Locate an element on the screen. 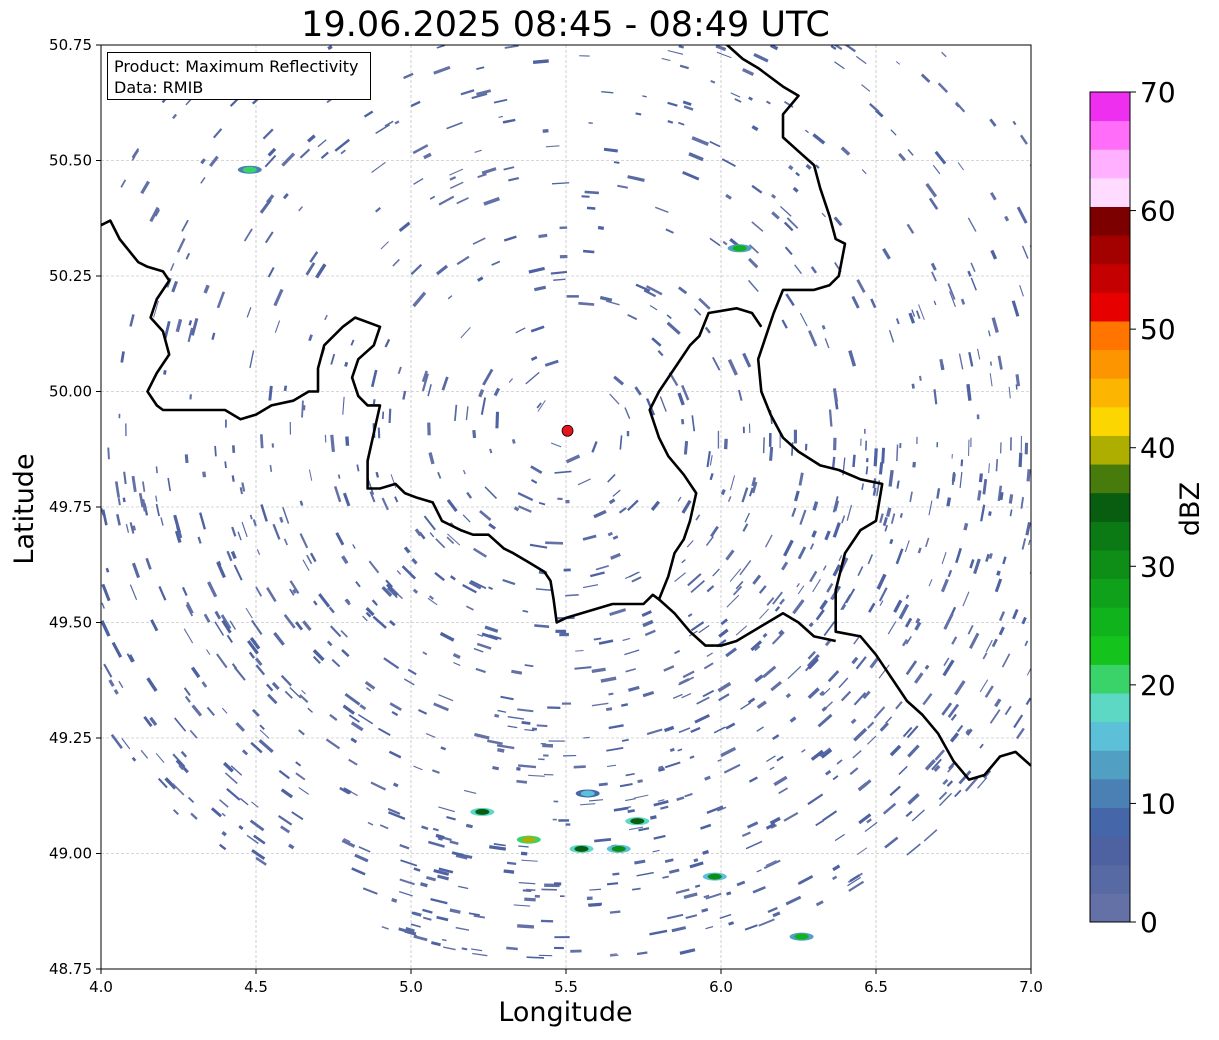  x-axis-label: Longitude is located at coordinates (565, 1012).